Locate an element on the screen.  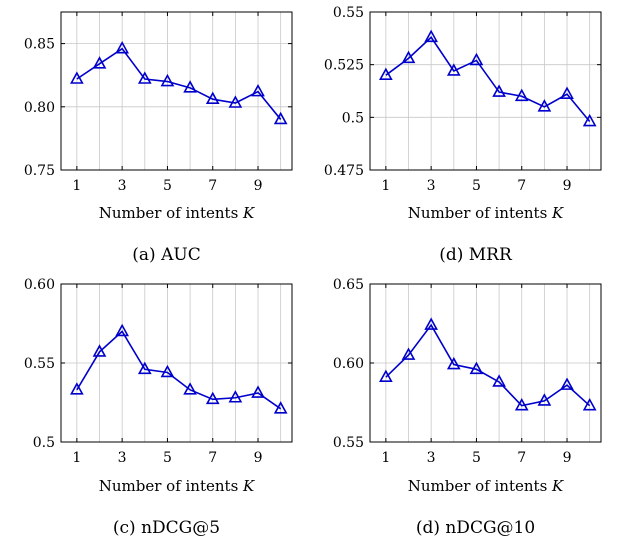
y-tick-label: 0.80 is located at coordinates (39, 108).